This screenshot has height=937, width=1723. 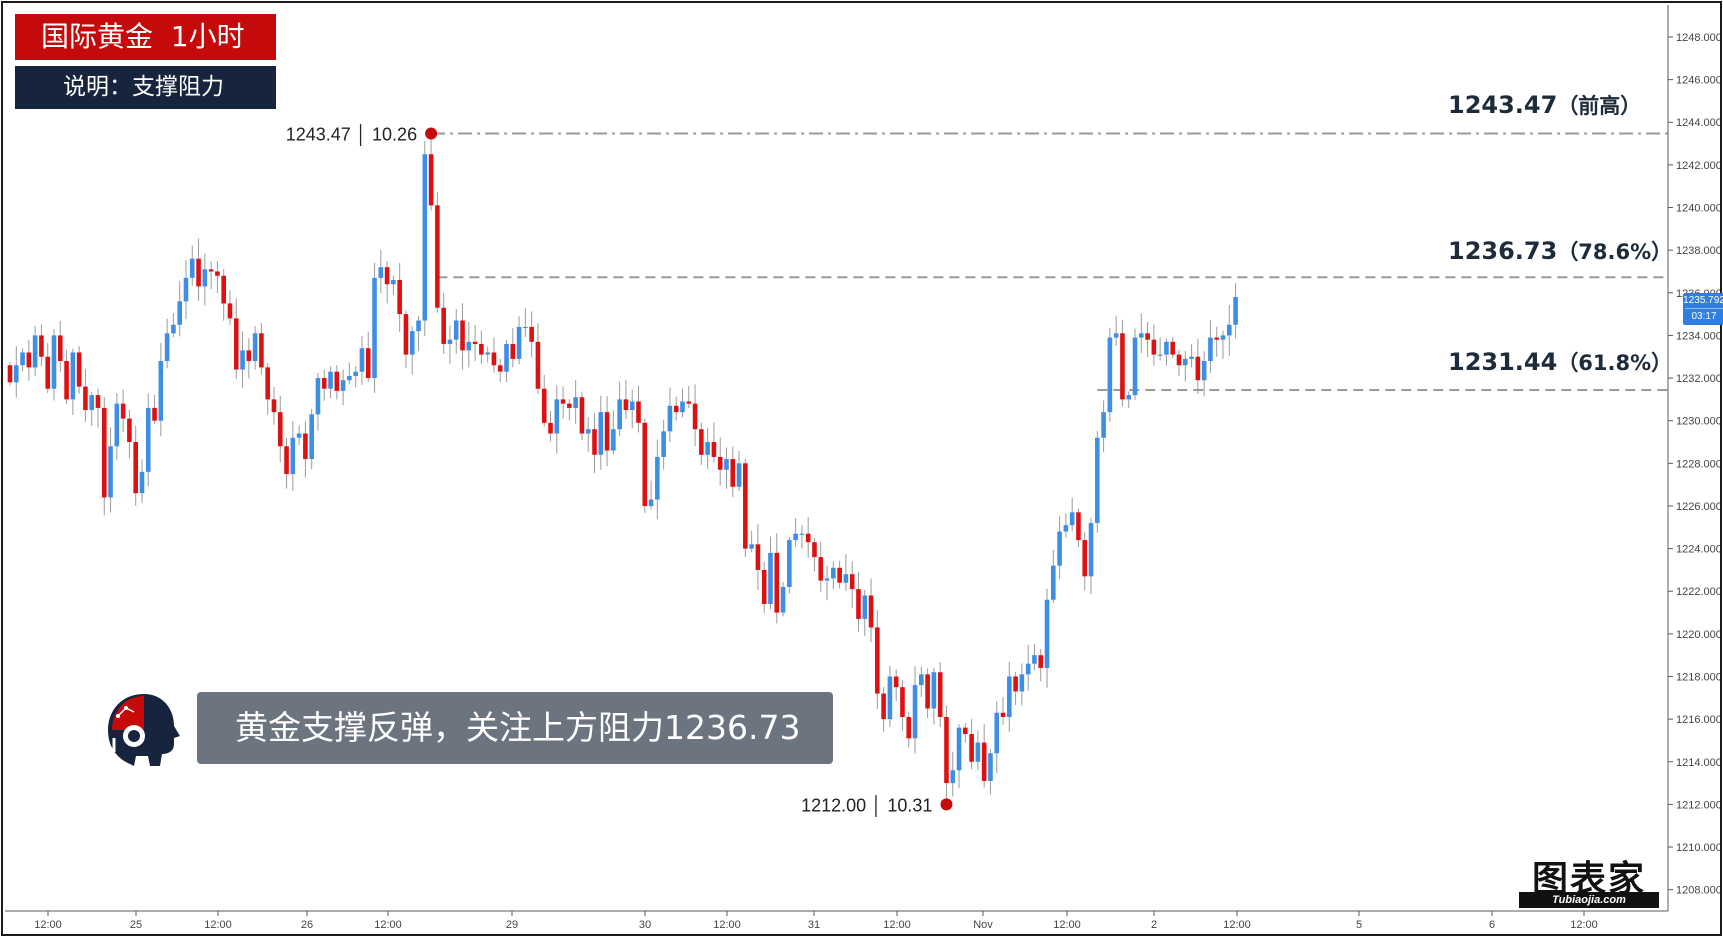 I want to click on level-value: 1243.47, so click(x=1503, y=105).